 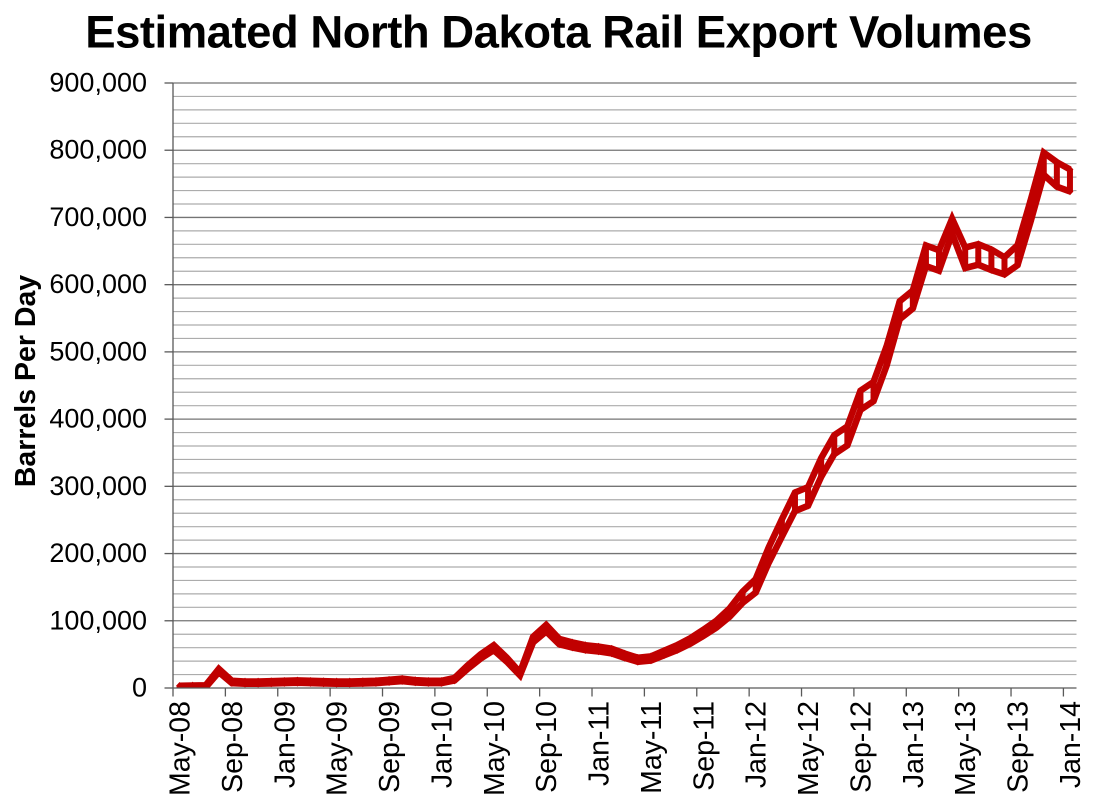 I want to click on svg-text: 800,000, so click(x=98, y=150).